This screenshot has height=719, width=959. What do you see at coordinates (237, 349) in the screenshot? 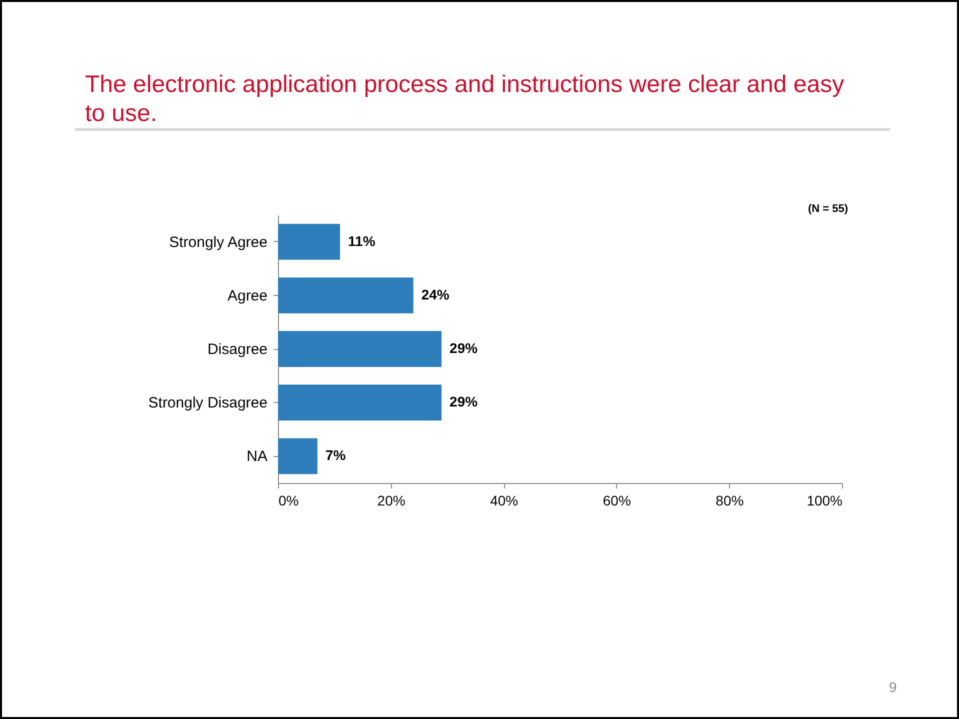
I see `y-tick-label: Disagree` at bounding box center [237, 349].